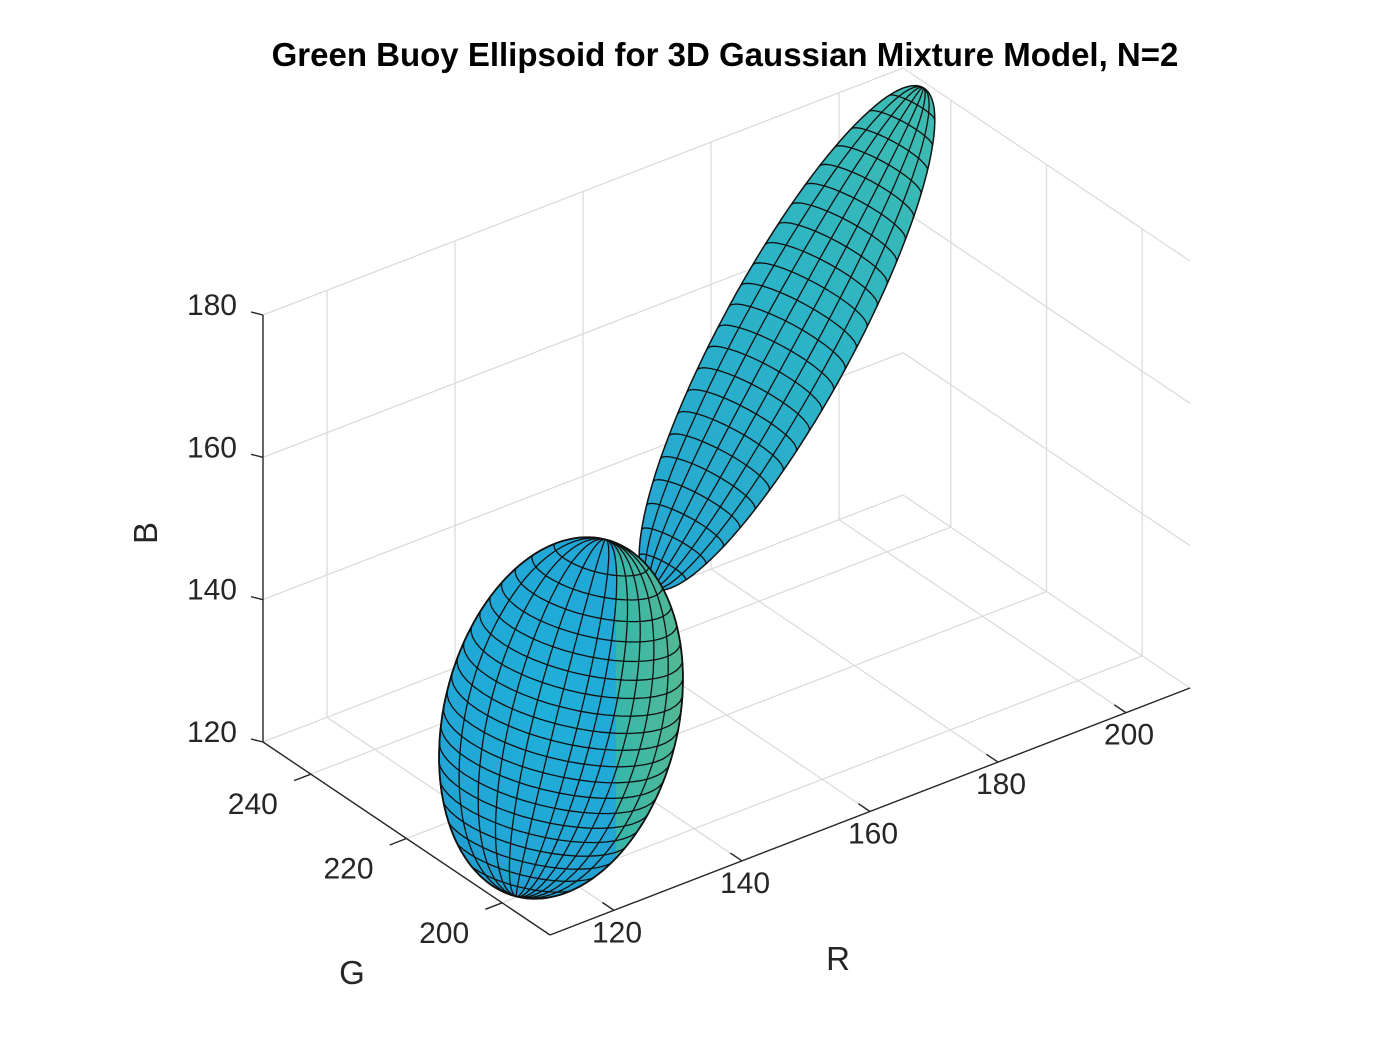 The image size is (1400, 1050). What do you see at coordinates (352, 972) in the screenshot?
I see `y-axis-label: G` at bounding box center [352, 972].